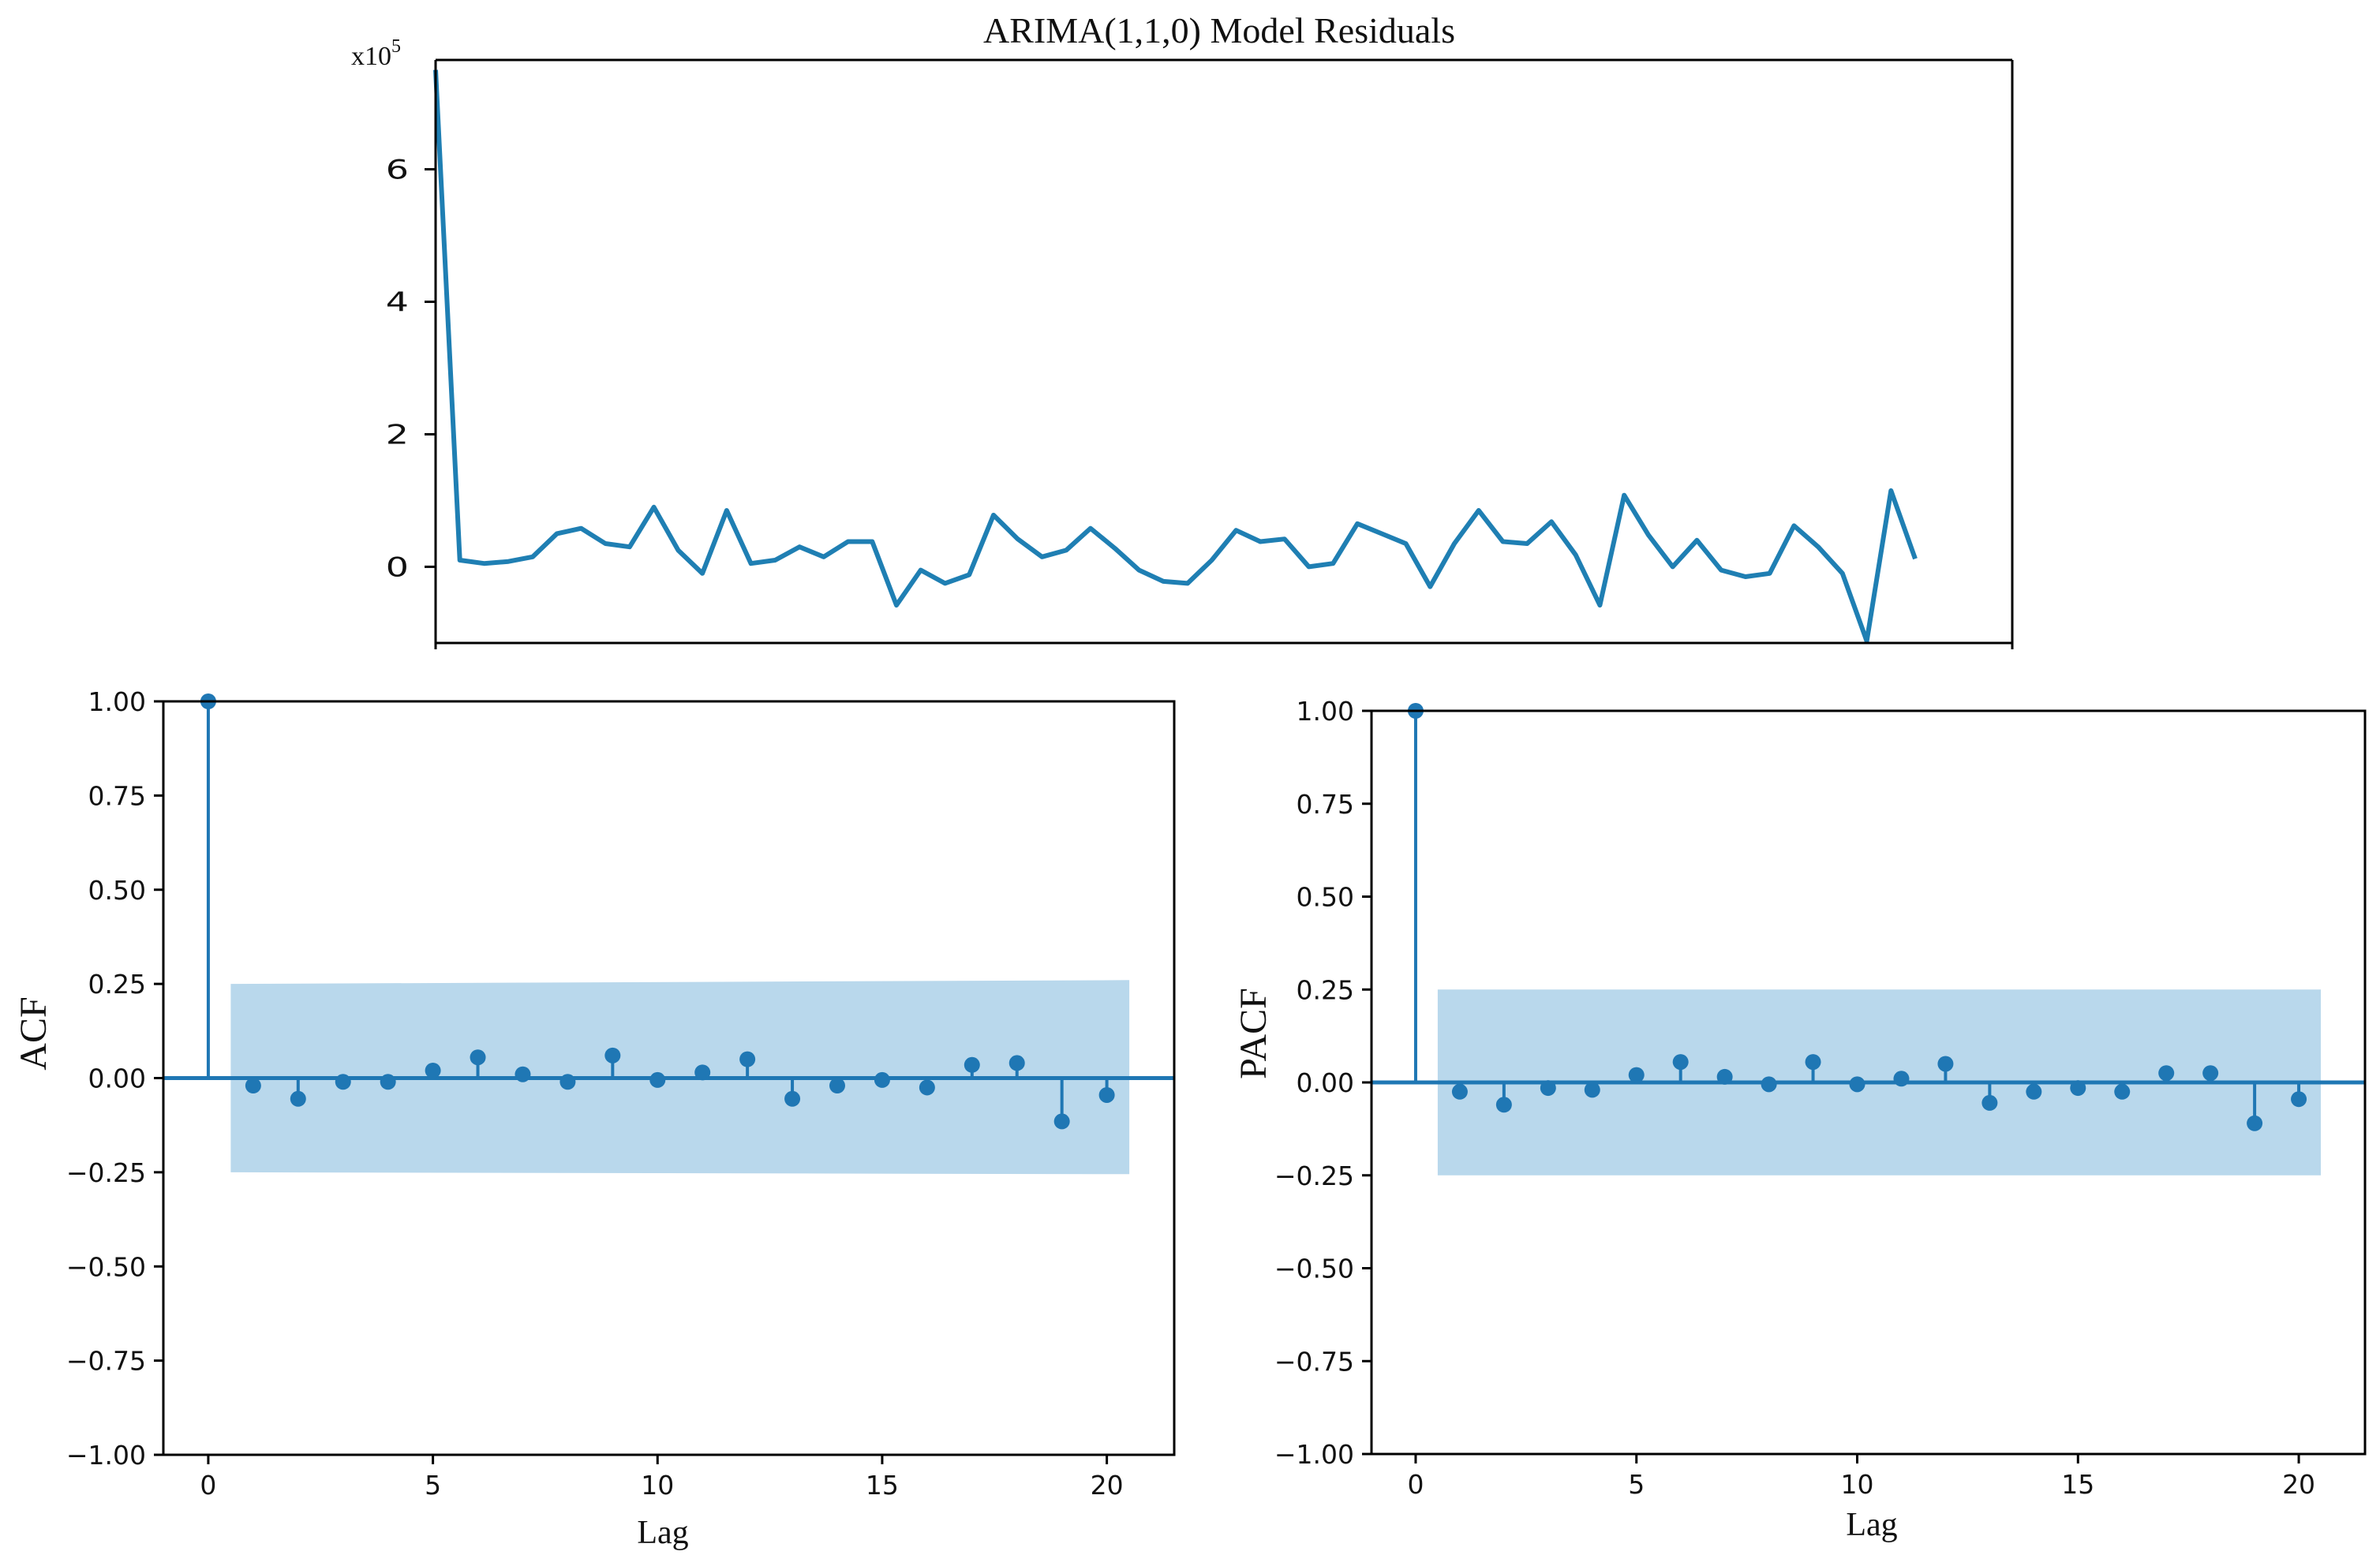  I want to click on pacf-ytick-label: −1.00, so click(1314, 1454).